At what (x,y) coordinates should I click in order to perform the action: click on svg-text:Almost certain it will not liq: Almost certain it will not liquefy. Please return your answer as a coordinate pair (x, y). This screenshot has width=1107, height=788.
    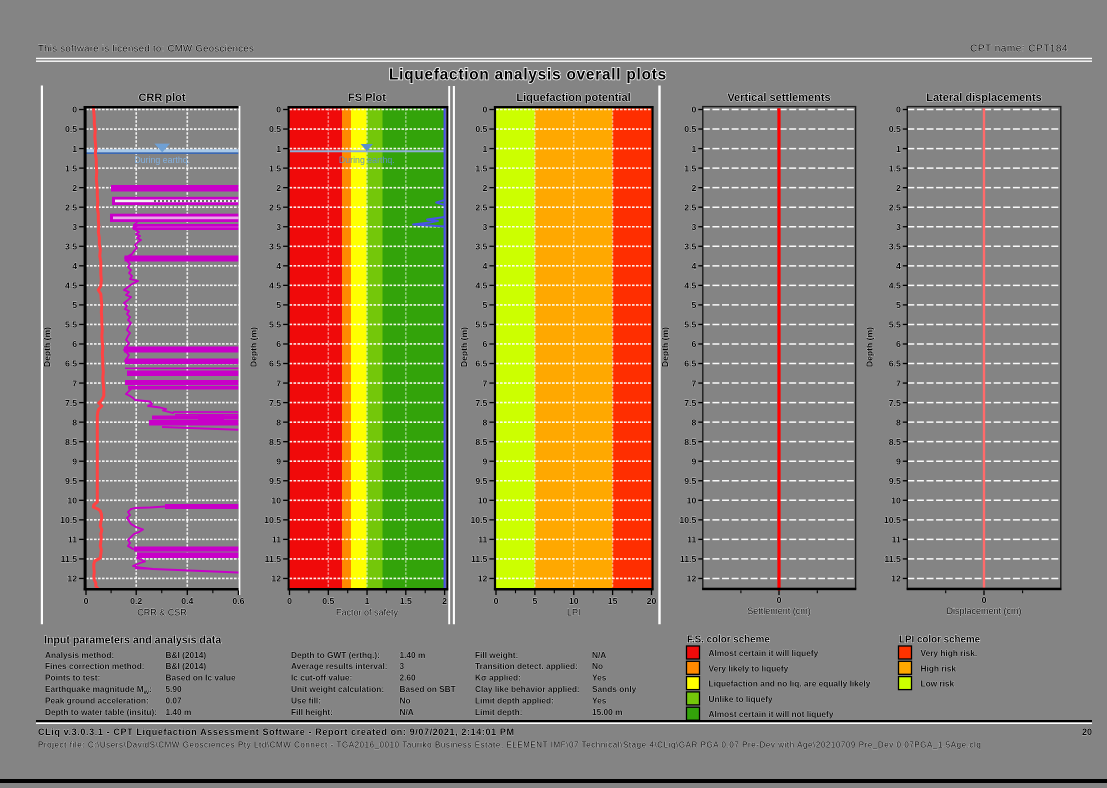
    Looking at the image, I should click on (771, 714).